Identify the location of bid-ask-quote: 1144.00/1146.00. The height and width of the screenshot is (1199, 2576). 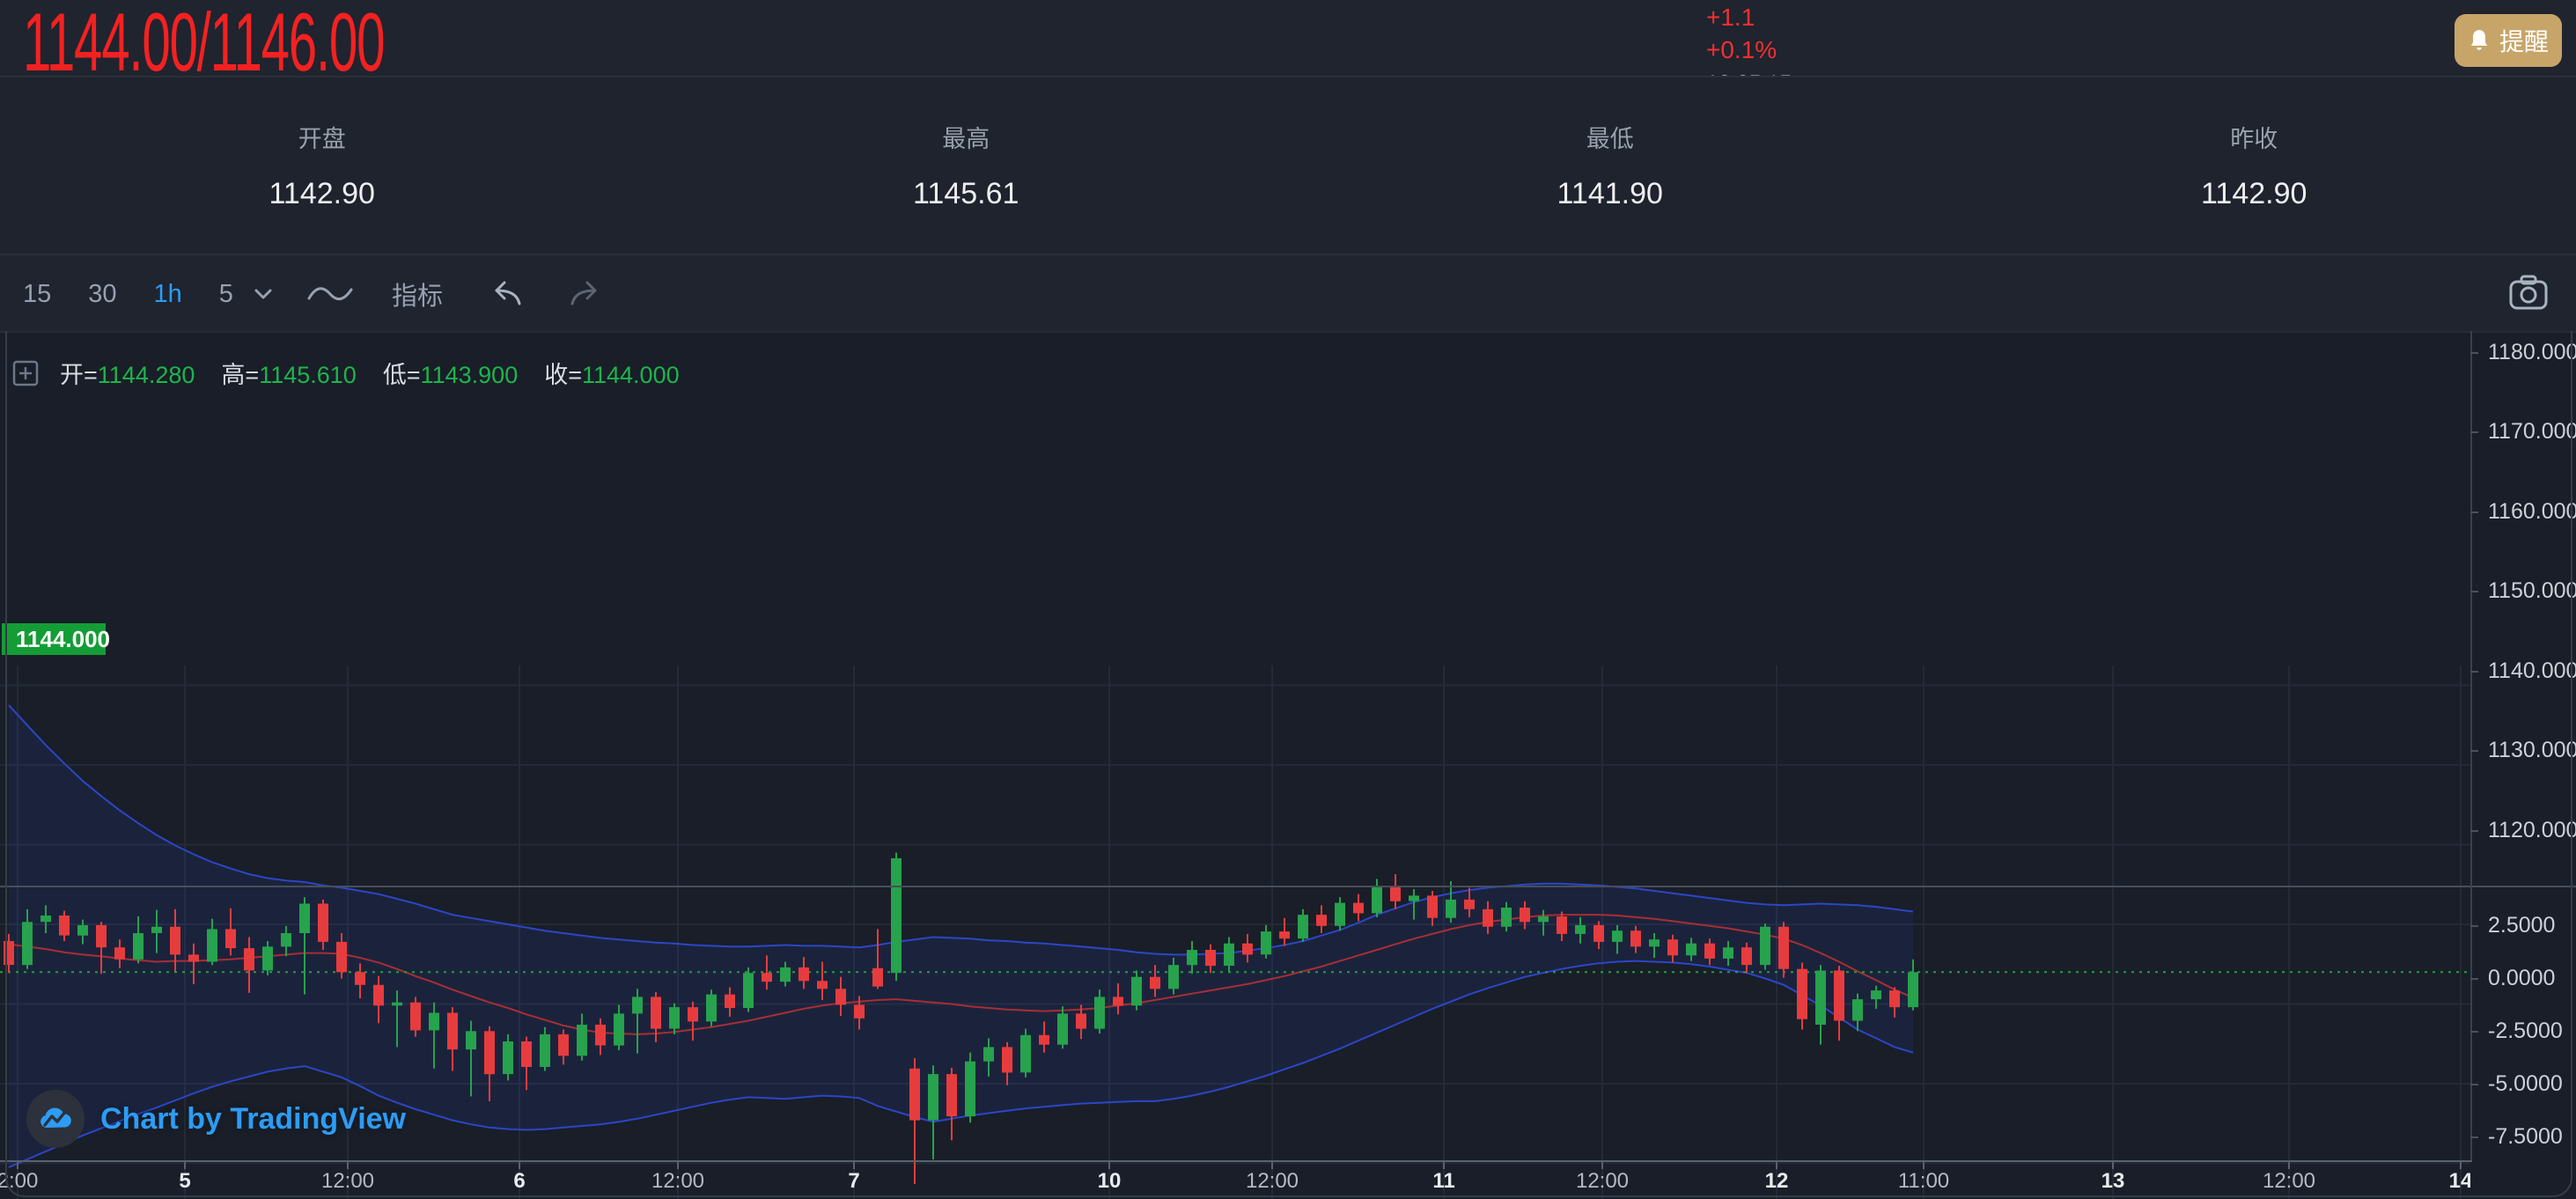
(205, 44).